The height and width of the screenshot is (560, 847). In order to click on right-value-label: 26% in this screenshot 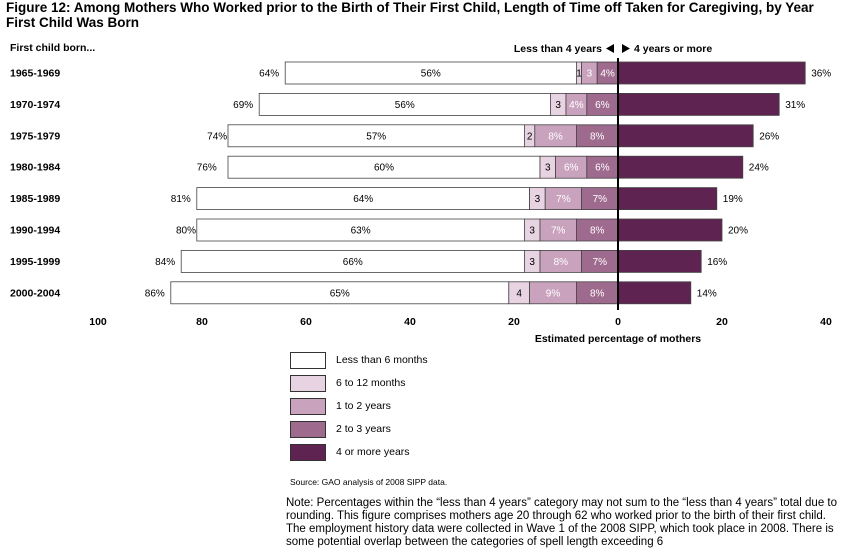, I will do `click(769, 136)`.